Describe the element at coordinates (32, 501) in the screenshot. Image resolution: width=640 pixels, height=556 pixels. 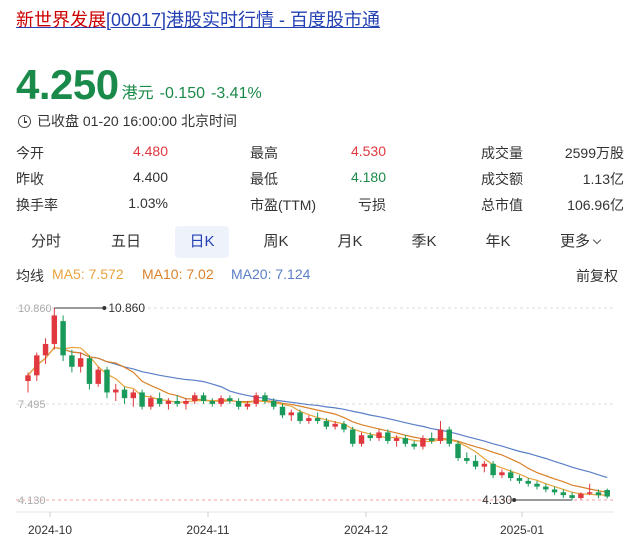
I see `y-tick-label: 4.130` at that location.